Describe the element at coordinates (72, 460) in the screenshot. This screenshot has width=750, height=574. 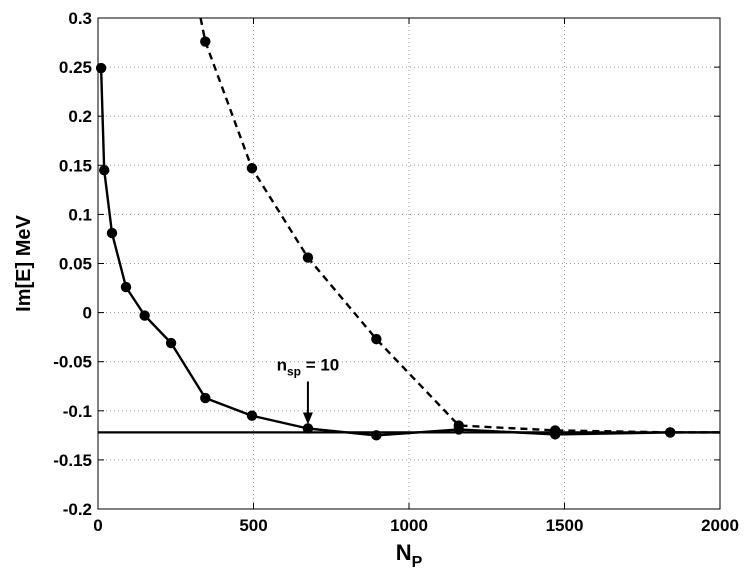
I see `y-tick-label: -0.15` at that location.